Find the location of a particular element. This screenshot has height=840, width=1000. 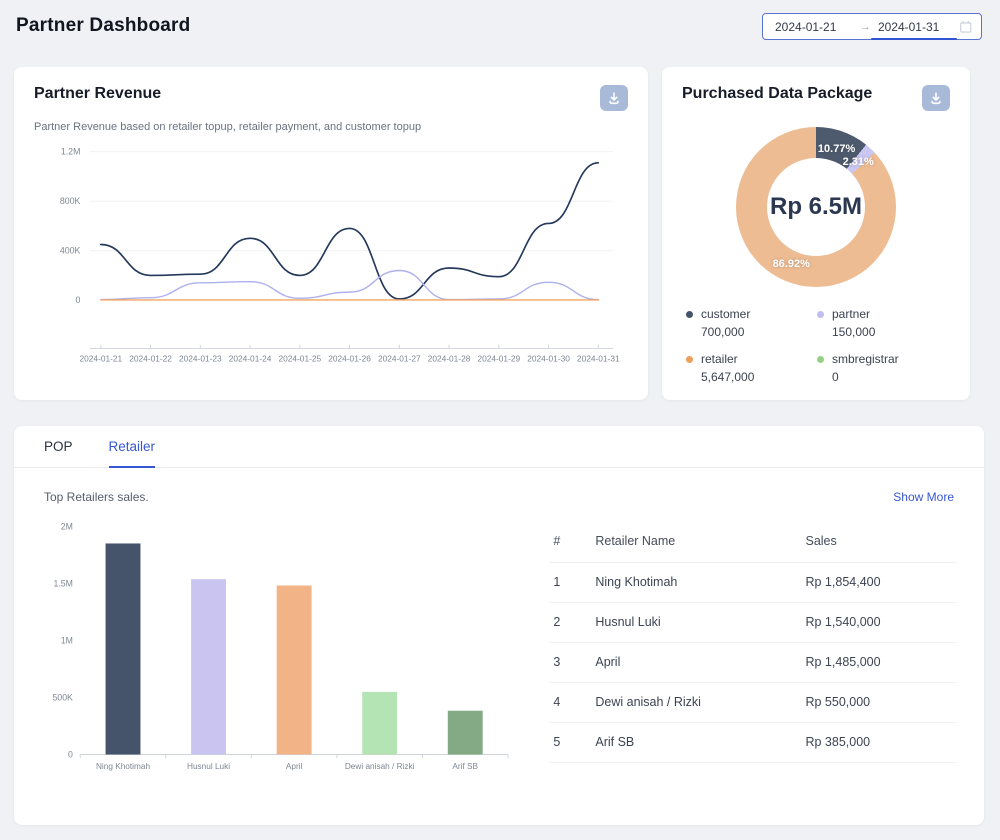

active-tab-underline is located at coordinates (132, 467).